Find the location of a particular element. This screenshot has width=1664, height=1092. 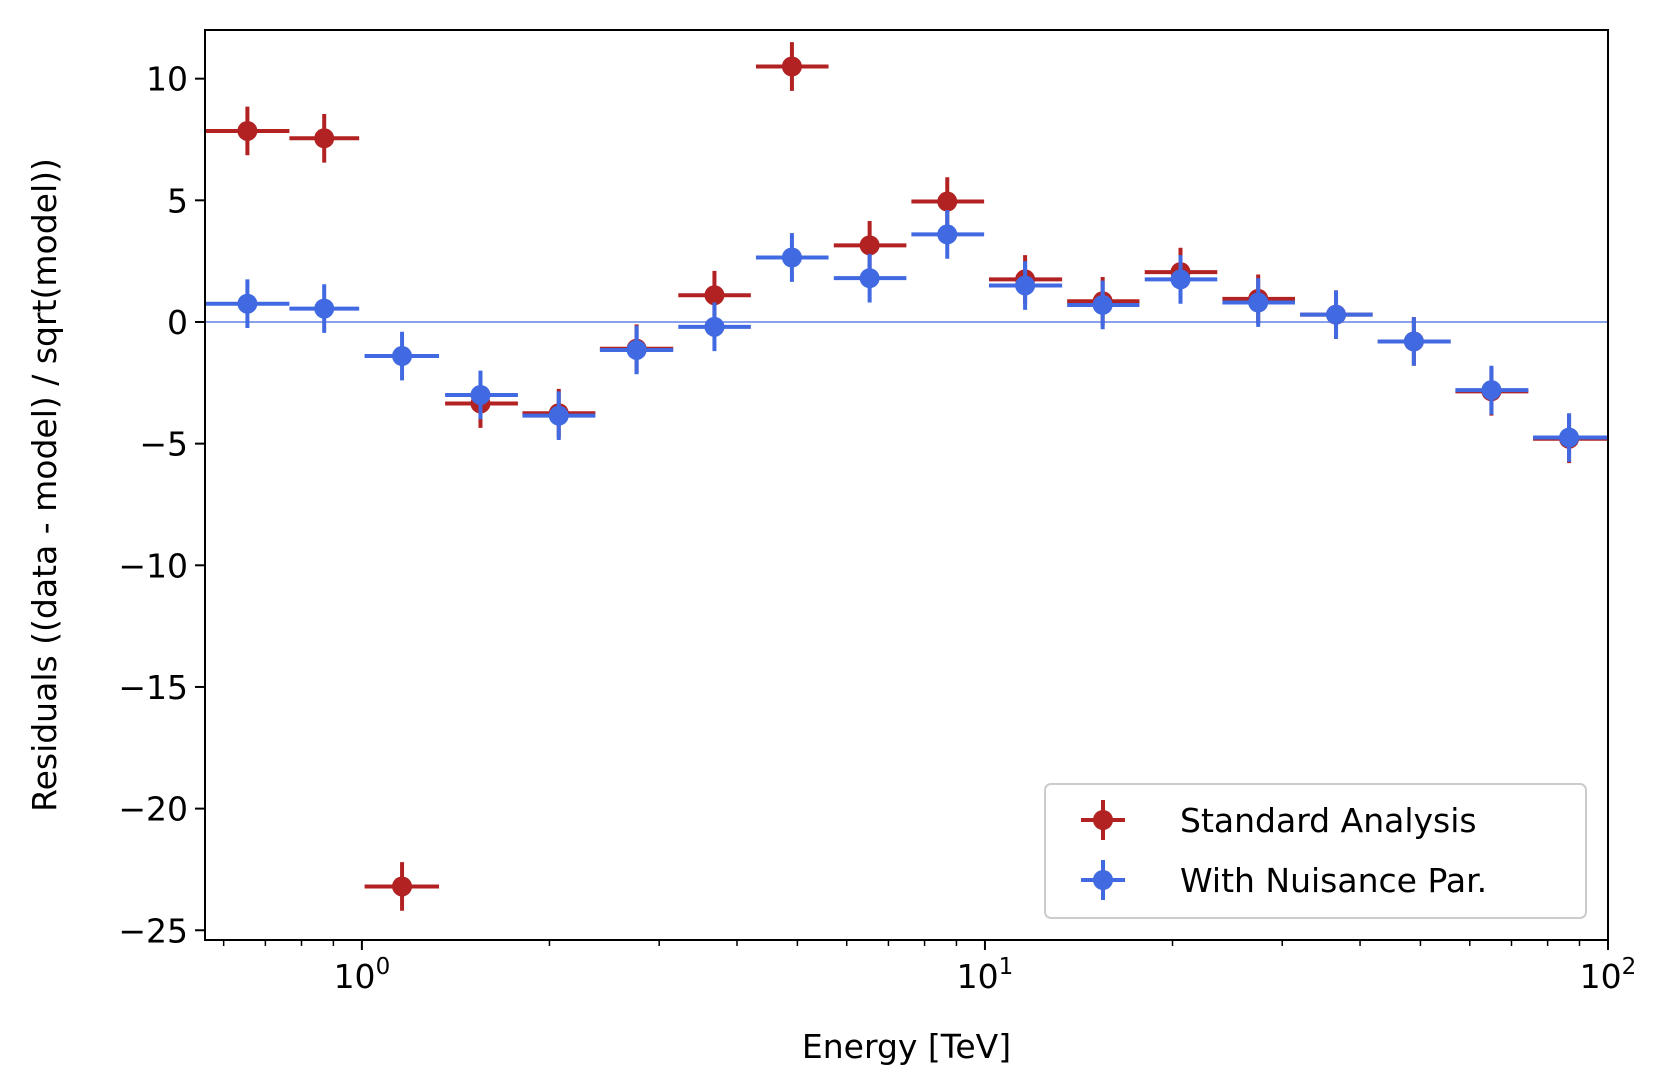

legend: Standard Analysis With Nuisance Par. is located at coordinates (1315, 851).